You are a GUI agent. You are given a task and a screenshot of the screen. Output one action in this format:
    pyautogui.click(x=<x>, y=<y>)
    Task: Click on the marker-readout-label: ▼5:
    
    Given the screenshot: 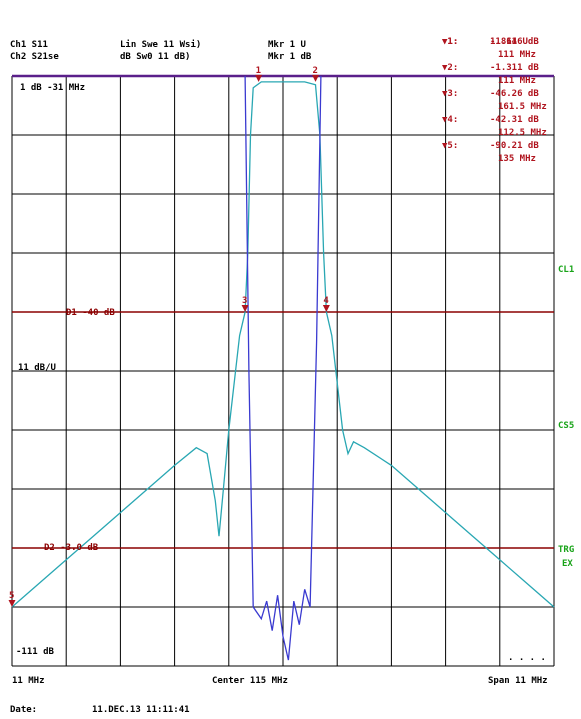 What is the action you would take?
    pyautogui.click(x=450, y=146)
    